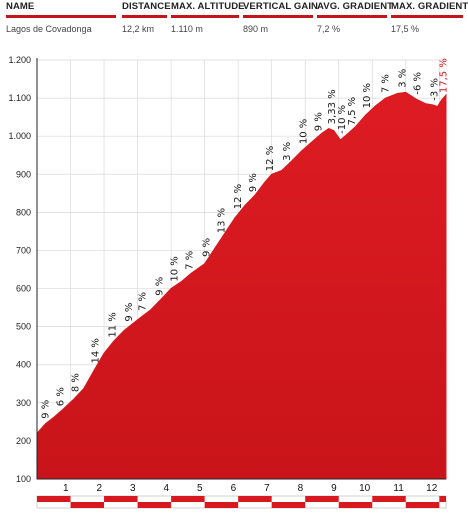  Describe the element at coordinates (23, 327) in the screenshot. I see `y-tick-label: 500` at that location.